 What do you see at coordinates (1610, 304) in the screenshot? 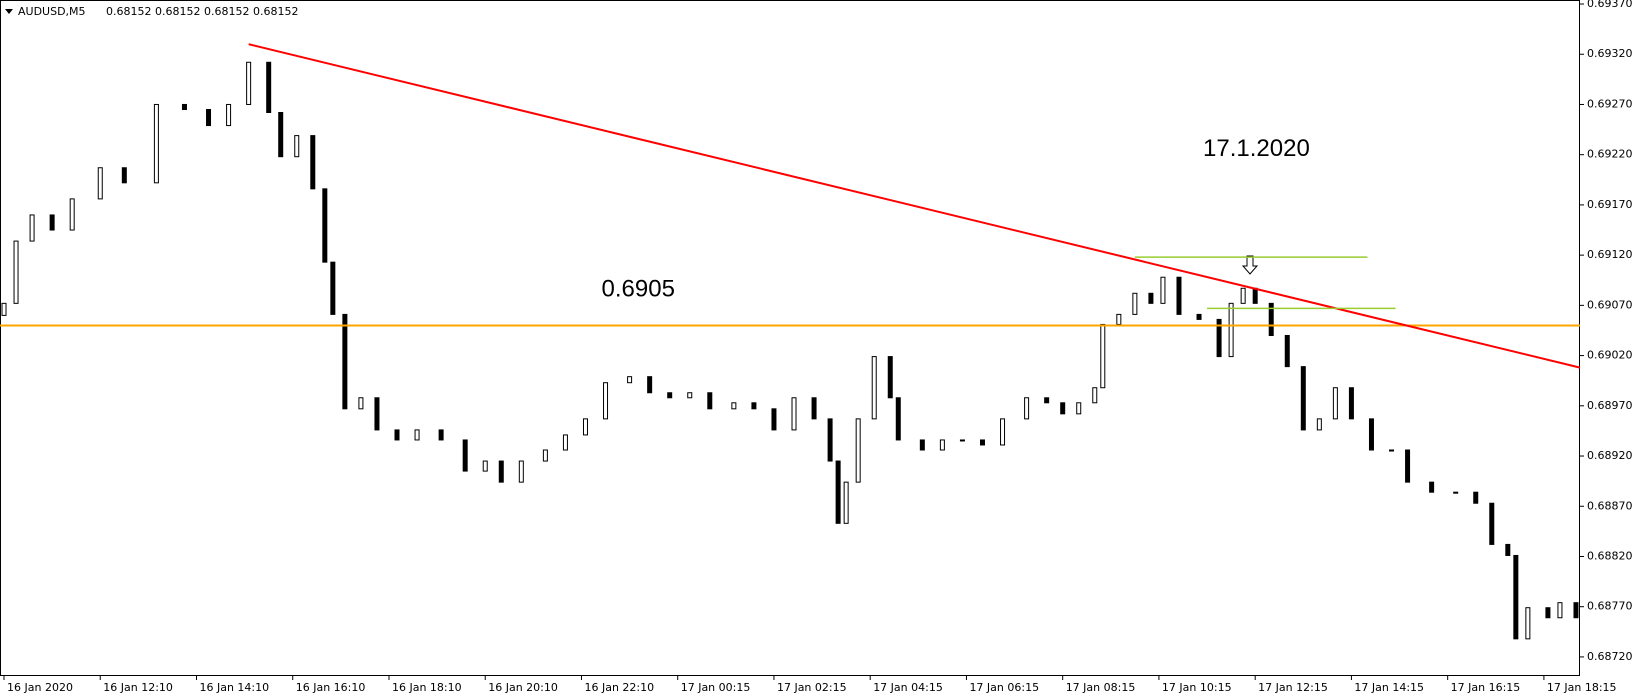
I see `y-tick-label: 0.69070` at bounding box center [1610, 304].